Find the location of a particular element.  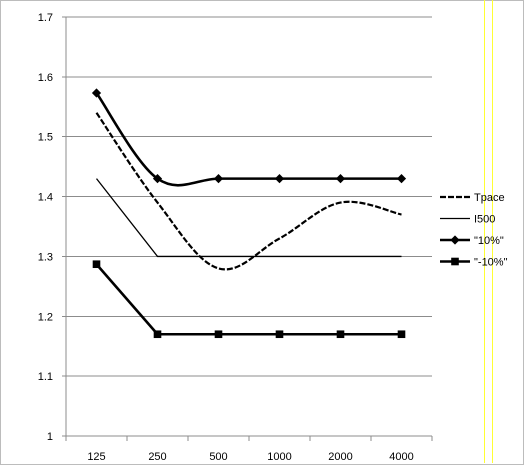

legend-entry-tpace: Tpace is located at coordinates (472, 198).